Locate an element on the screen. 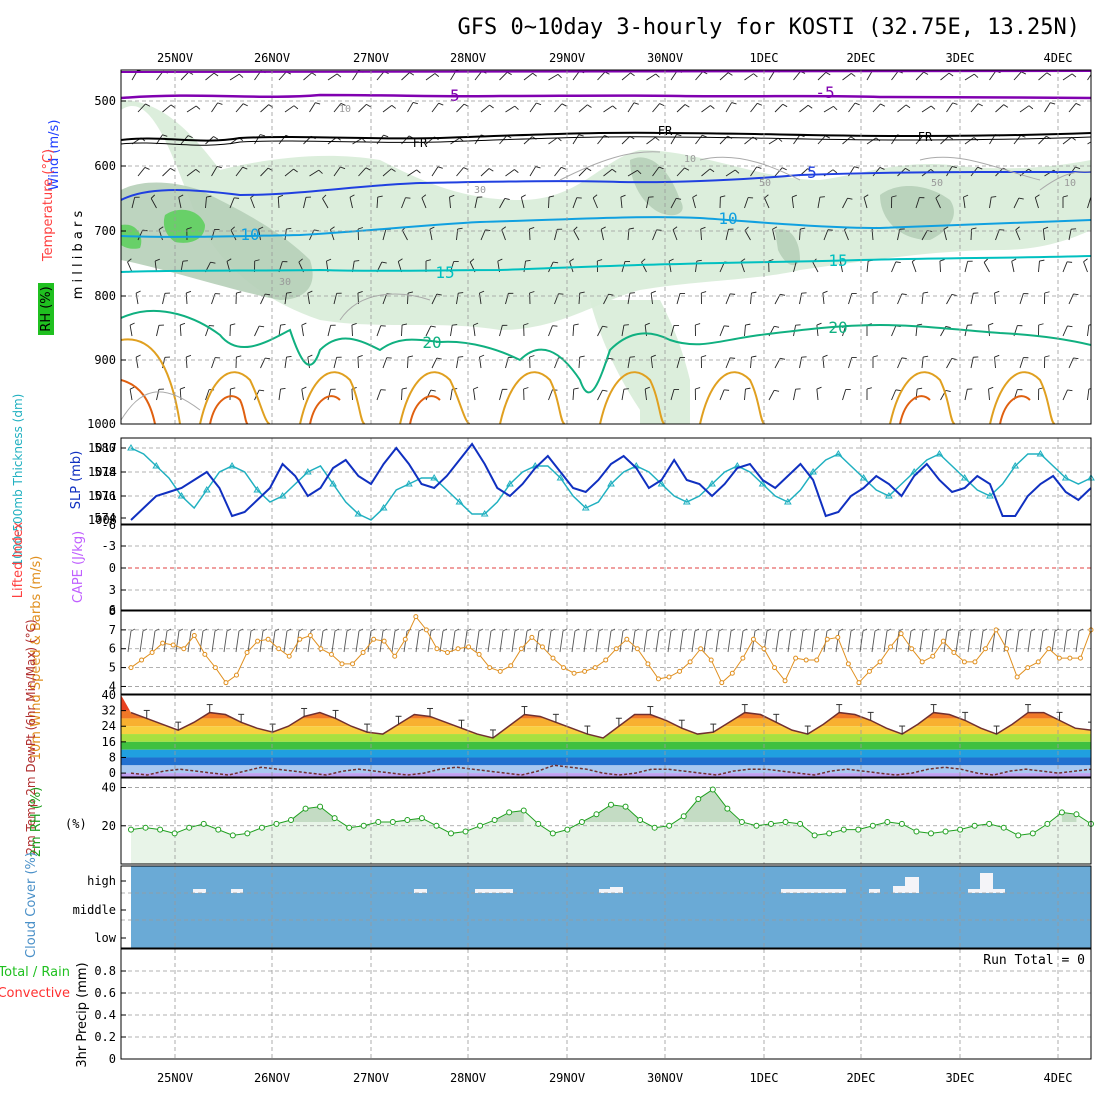 The image size is (1100, 1100). contour-label: 10 is located at coordinates (690, 159).